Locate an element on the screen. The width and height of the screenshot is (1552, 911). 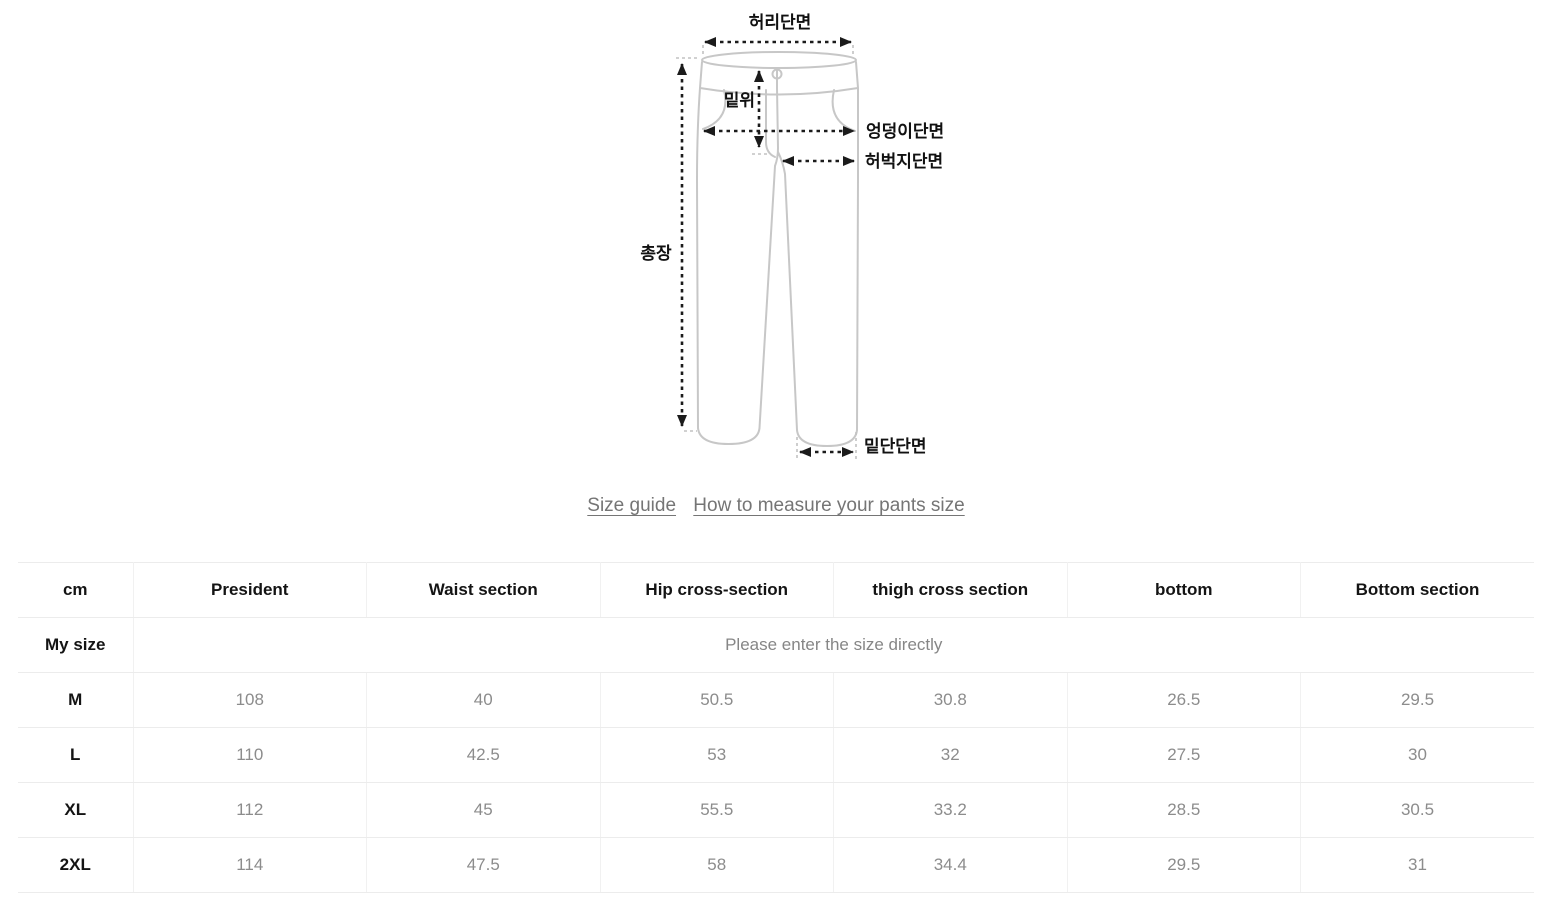
size-value: 28.5 is located at coordinates (1184, 810).